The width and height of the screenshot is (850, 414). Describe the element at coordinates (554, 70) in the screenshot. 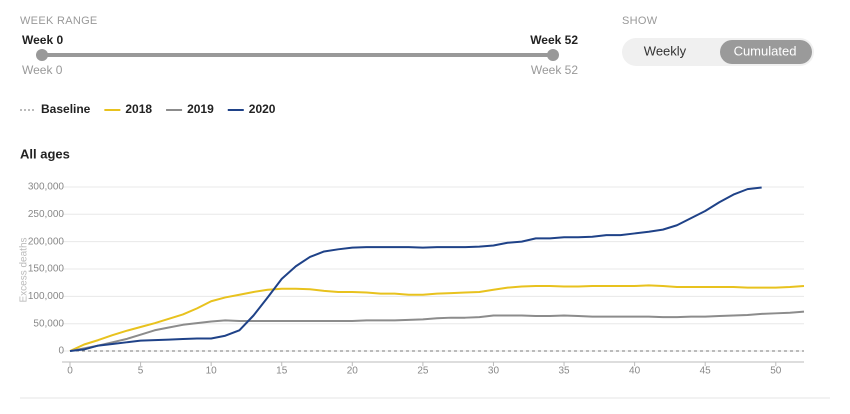

I see `slider-end-value: Week 52` at that location.